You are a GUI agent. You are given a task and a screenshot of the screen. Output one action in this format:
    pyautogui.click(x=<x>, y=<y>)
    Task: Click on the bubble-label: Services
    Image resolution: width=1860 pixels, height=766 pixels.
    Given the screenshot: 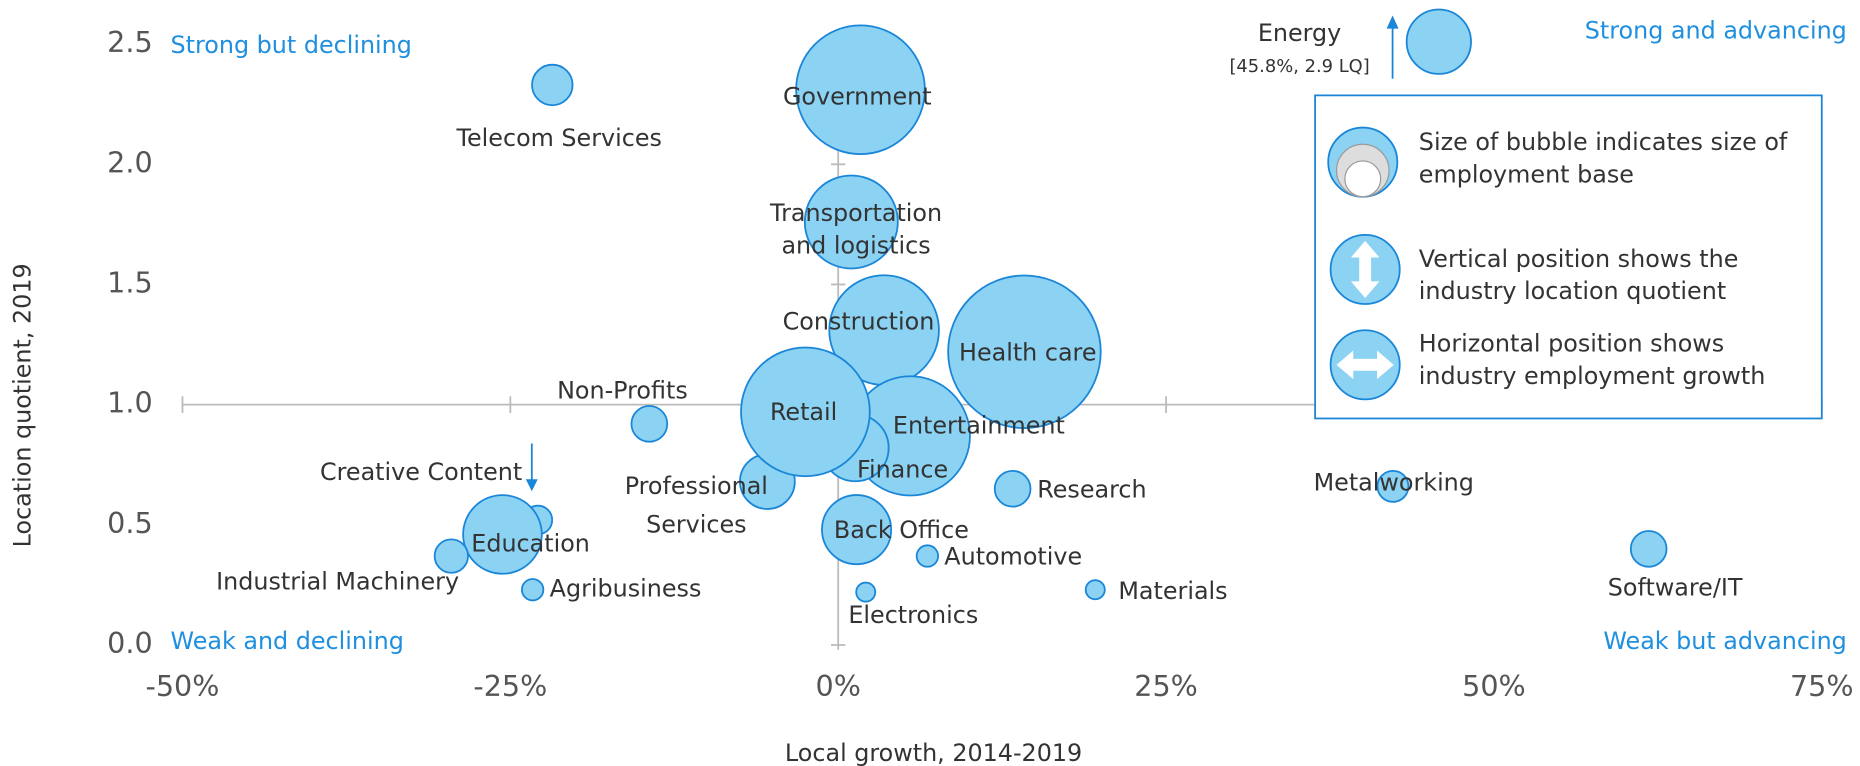 What is the action you would take?
    pyautogui.click(x=696, y=524)
    